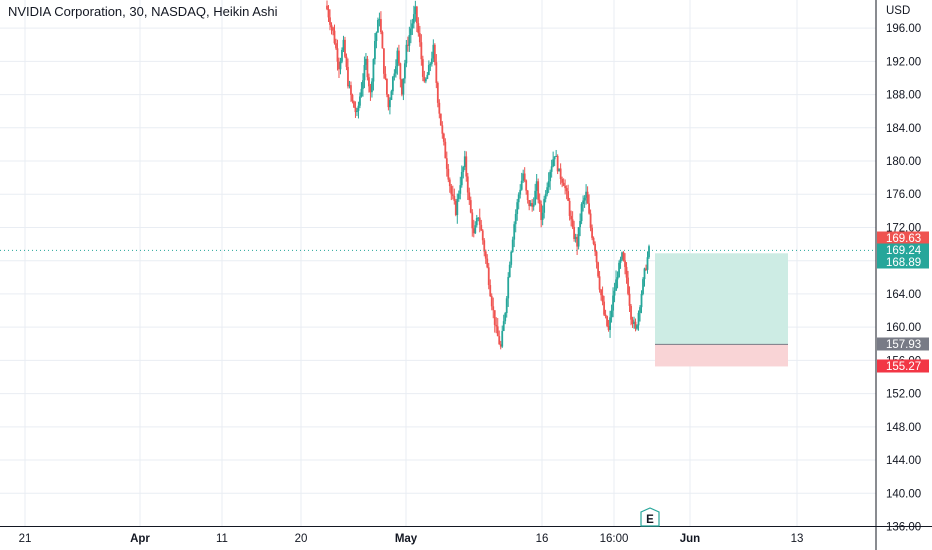  What do you see at coordinates (903, 344) in the screenshot?
I see `price-badge-entry: 157.93` at bounding box center [903, 344].